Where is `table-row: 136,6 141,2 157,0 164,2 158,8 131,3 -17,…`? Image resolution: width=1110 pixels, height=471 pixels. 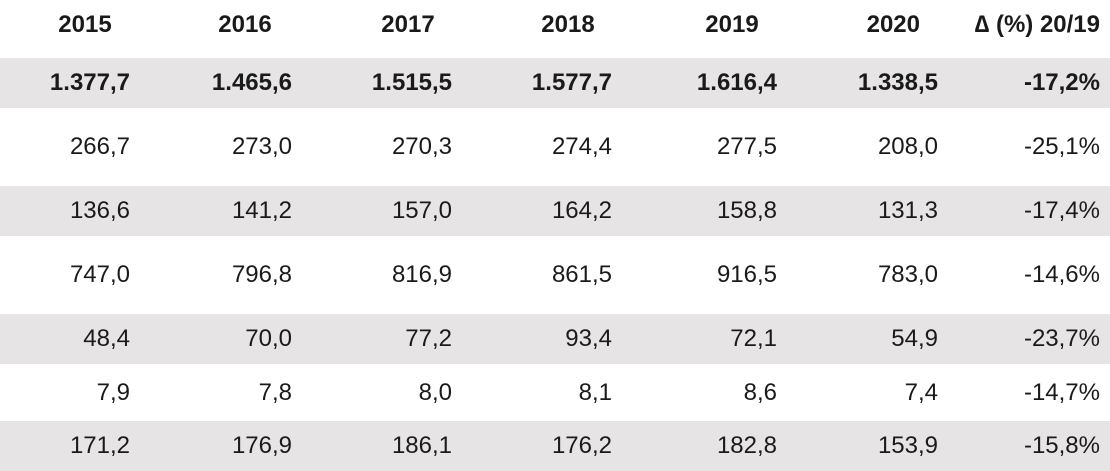 table-row: 136,6 141,2 157,0 164,2 158,8 131,3 -17,… is located at coordinates (555, 211).